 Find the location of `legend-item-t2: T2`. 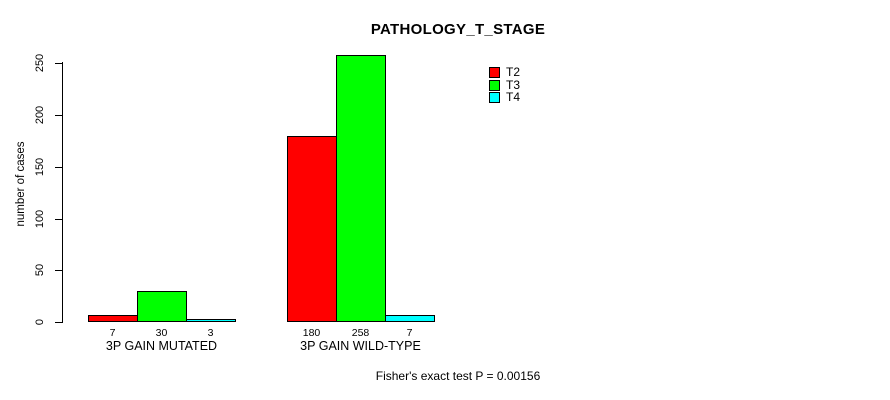

legend-item-t2: T2 is located at coordinates (504, 72).